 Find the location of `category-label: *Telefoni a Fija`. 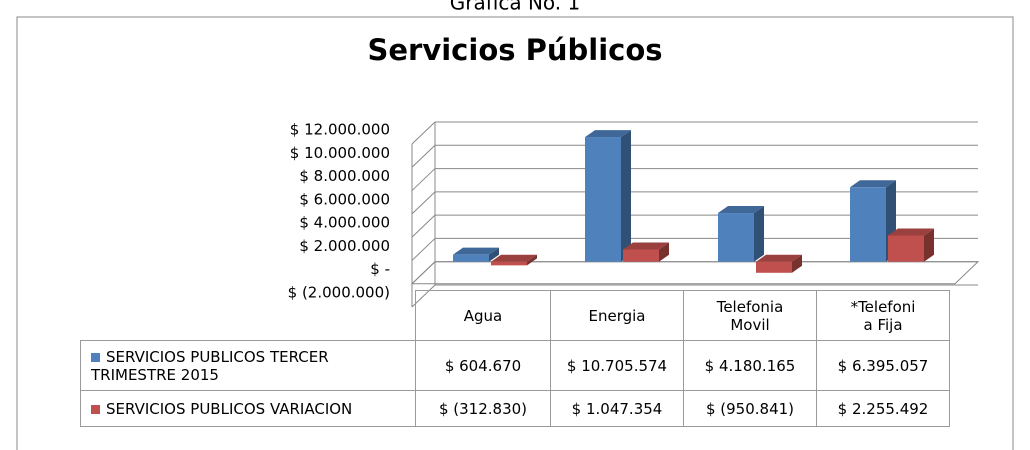

category-label: *Telefoni a Fija is located at coordinates (883, 315).